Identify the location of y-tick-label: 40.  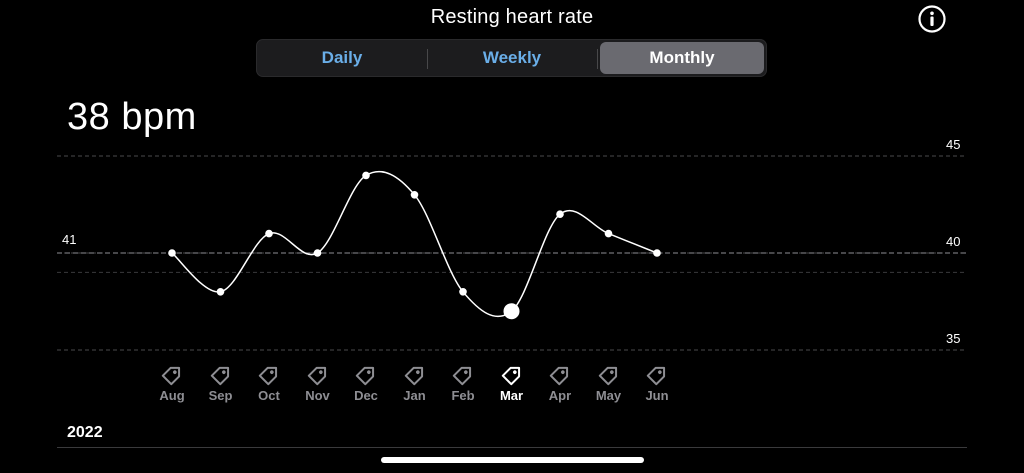
(953, 241).